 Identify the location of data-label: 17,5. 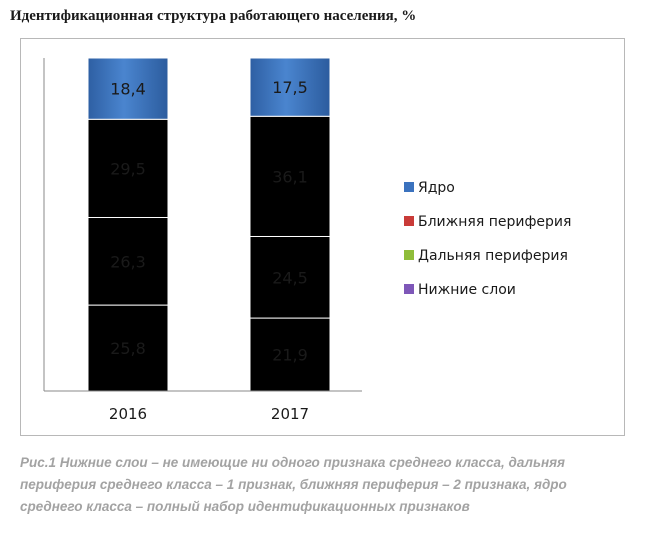
(290, 87).